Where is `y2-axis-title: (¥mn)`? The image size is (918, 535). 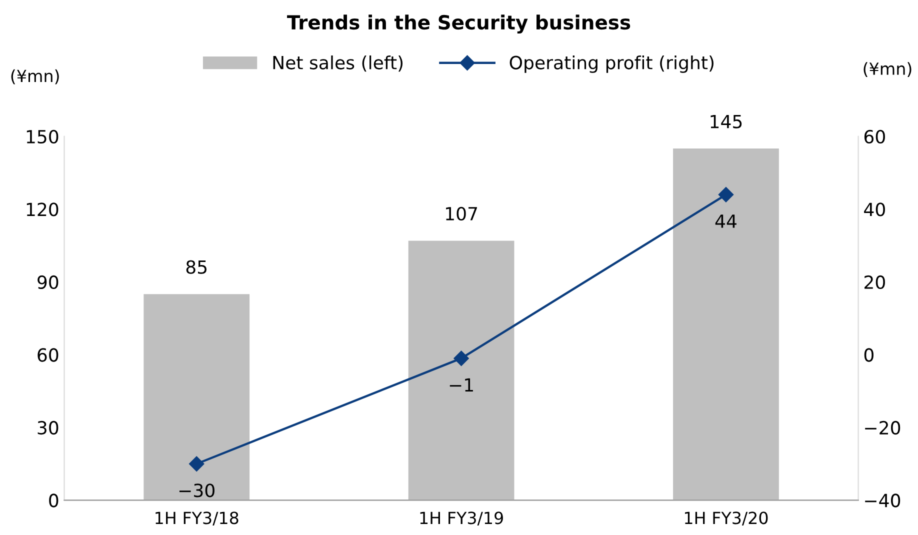 y2-axis-title: (¥mn) is located at coordinates (888, 69).